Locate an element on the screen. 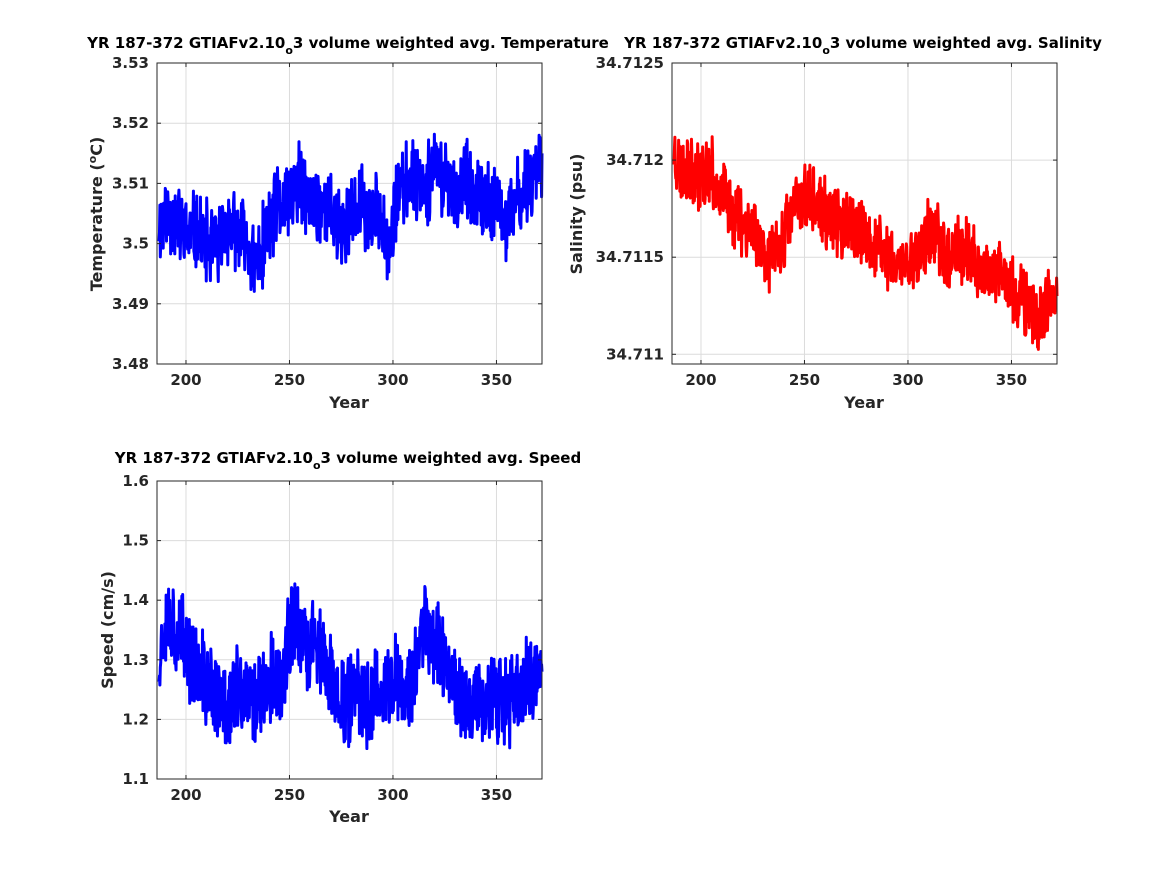  speed-x-tick-label: 250 is located at coordinates (289, 795).